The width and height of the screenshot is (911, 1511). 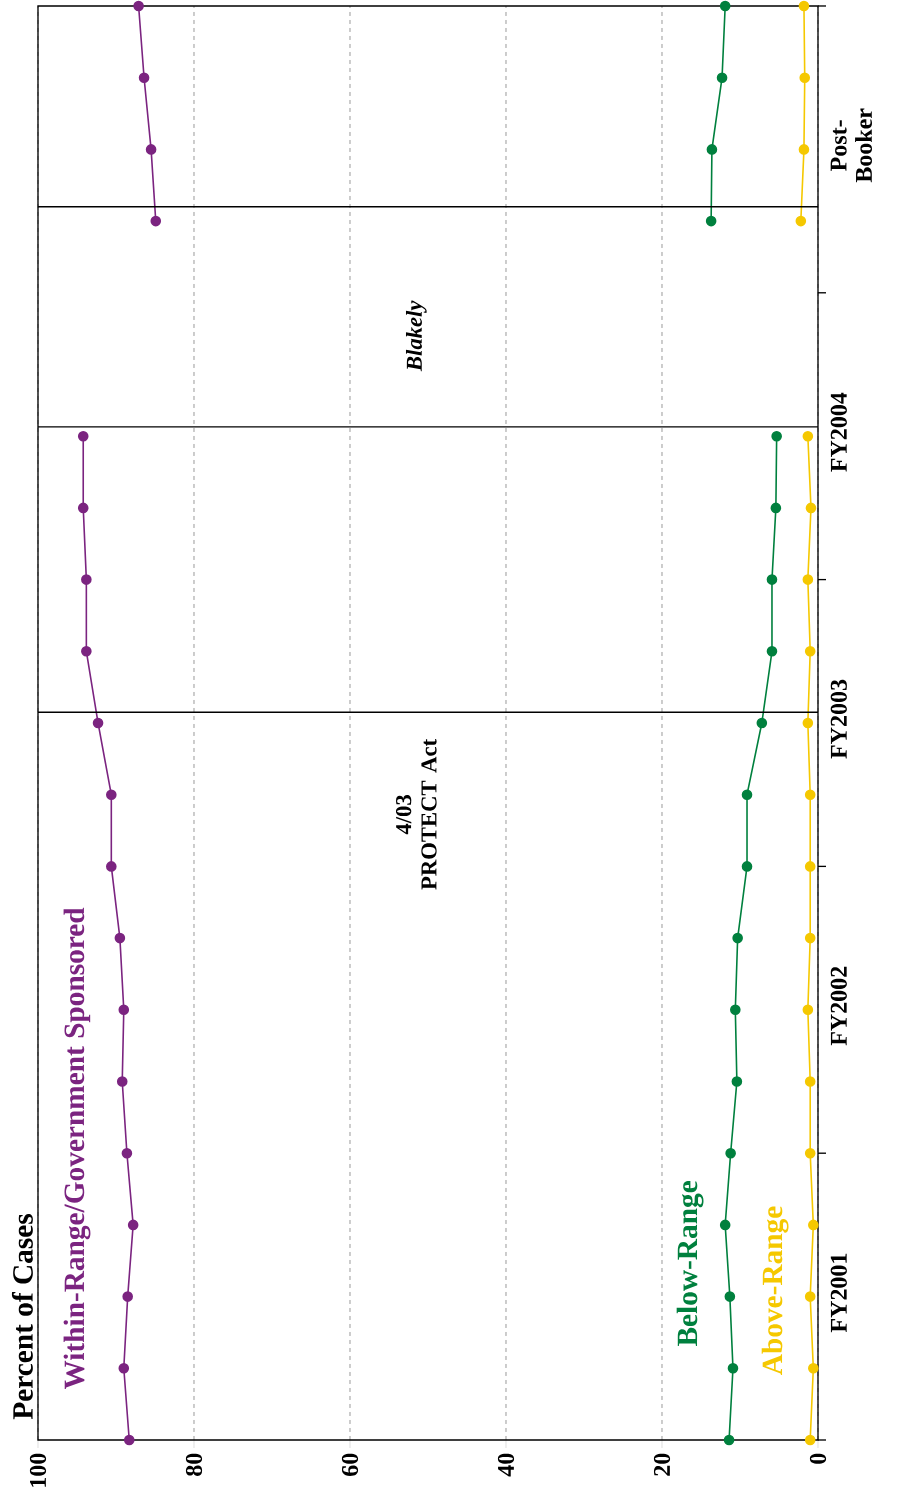 What do you see at coordinates (838, 1006) in the screenshot?
I see `y-tick-label: FY2002` at bounding box center [838, 1006].